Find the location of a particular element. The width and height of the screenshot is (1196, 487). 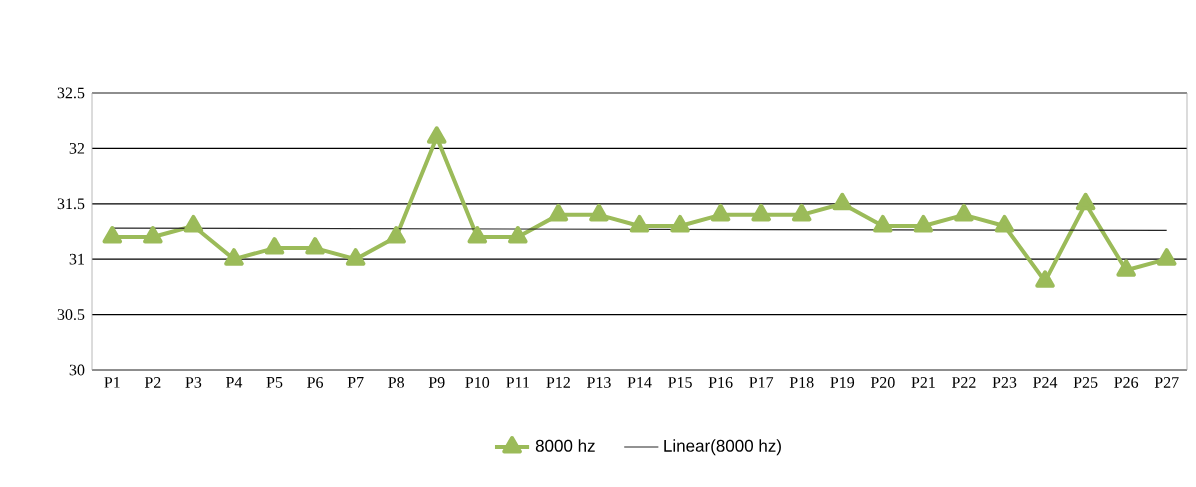

x-tick-label: P27 is located at coordinates (1166, 382).